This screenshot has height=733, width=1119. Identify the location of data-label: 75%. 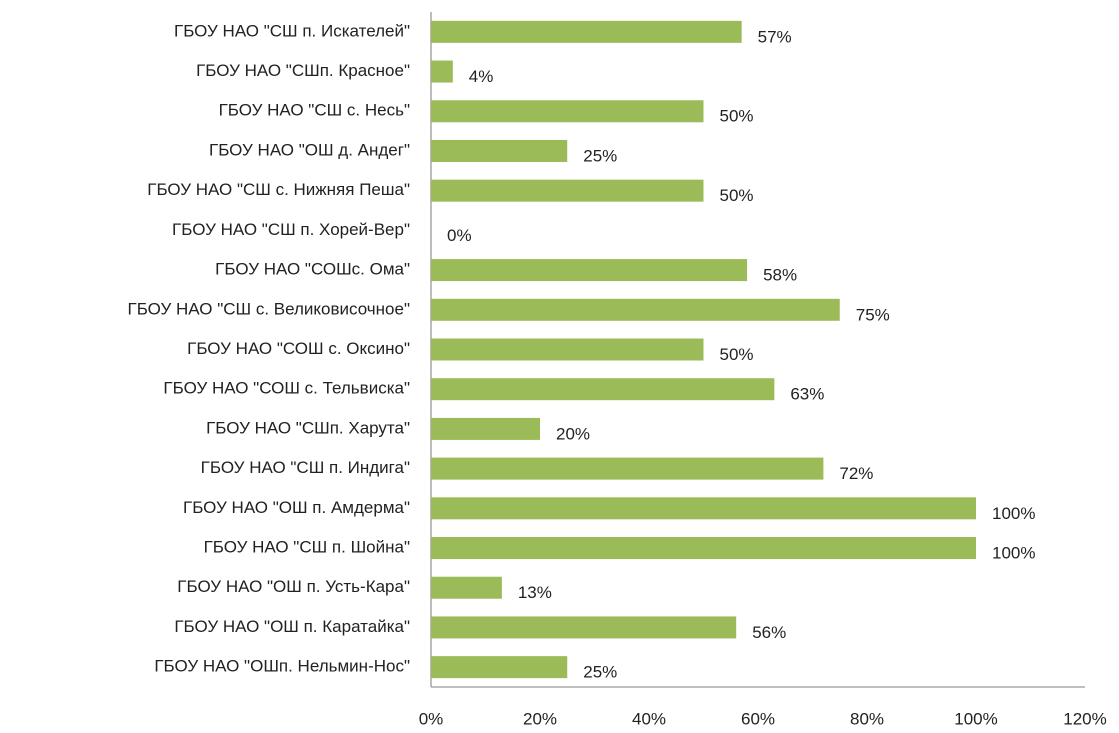
(873, 314).